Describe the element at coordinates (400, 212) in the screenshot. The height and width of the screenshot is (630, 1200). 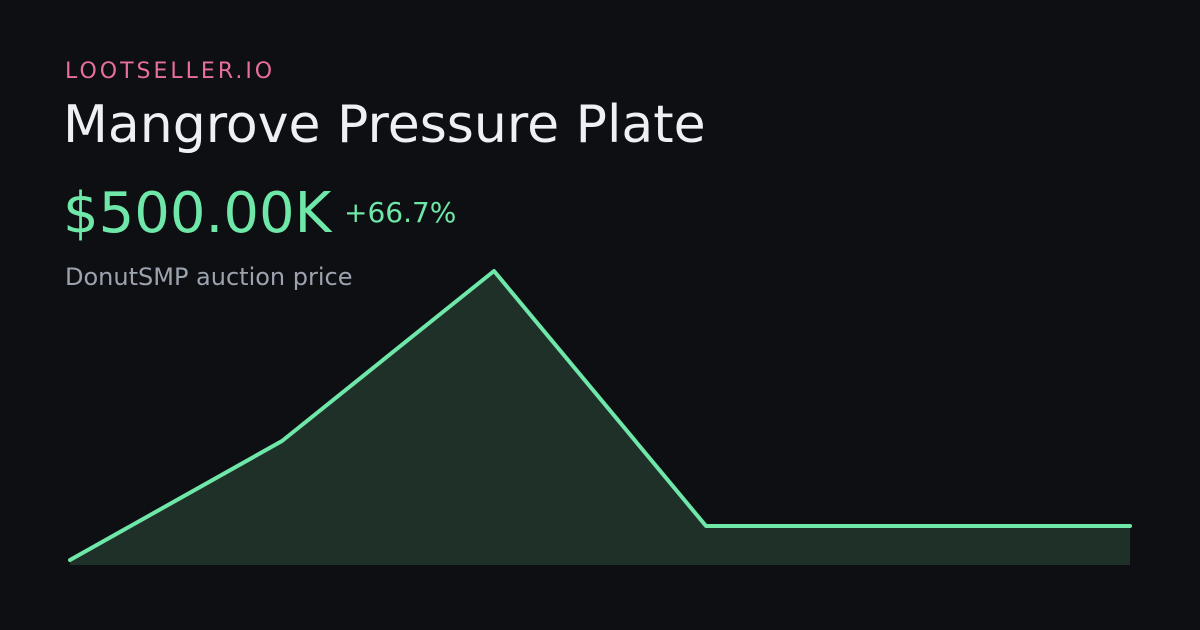
I see `change: +66.7%` at that location.